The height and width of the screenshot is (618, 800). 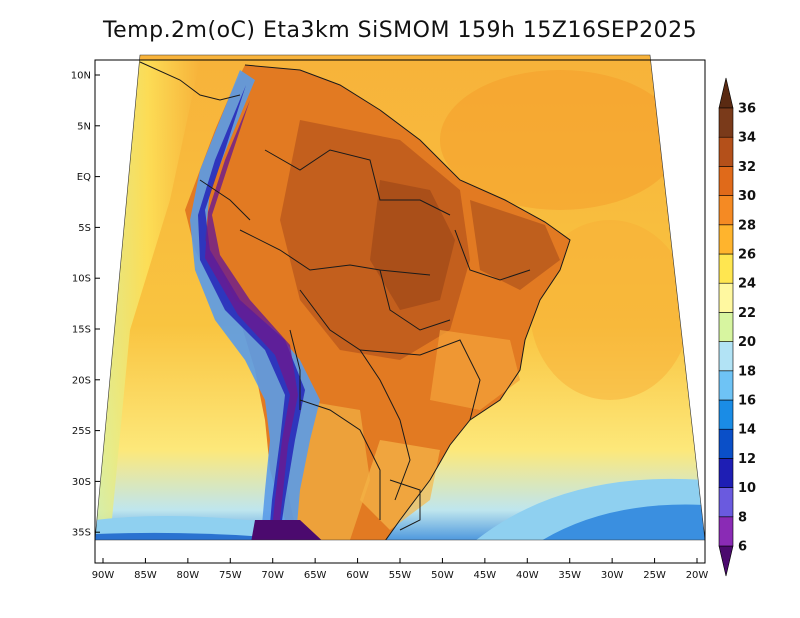 I want to click on colorbar-min-arrow, so click(x=726, y=561).